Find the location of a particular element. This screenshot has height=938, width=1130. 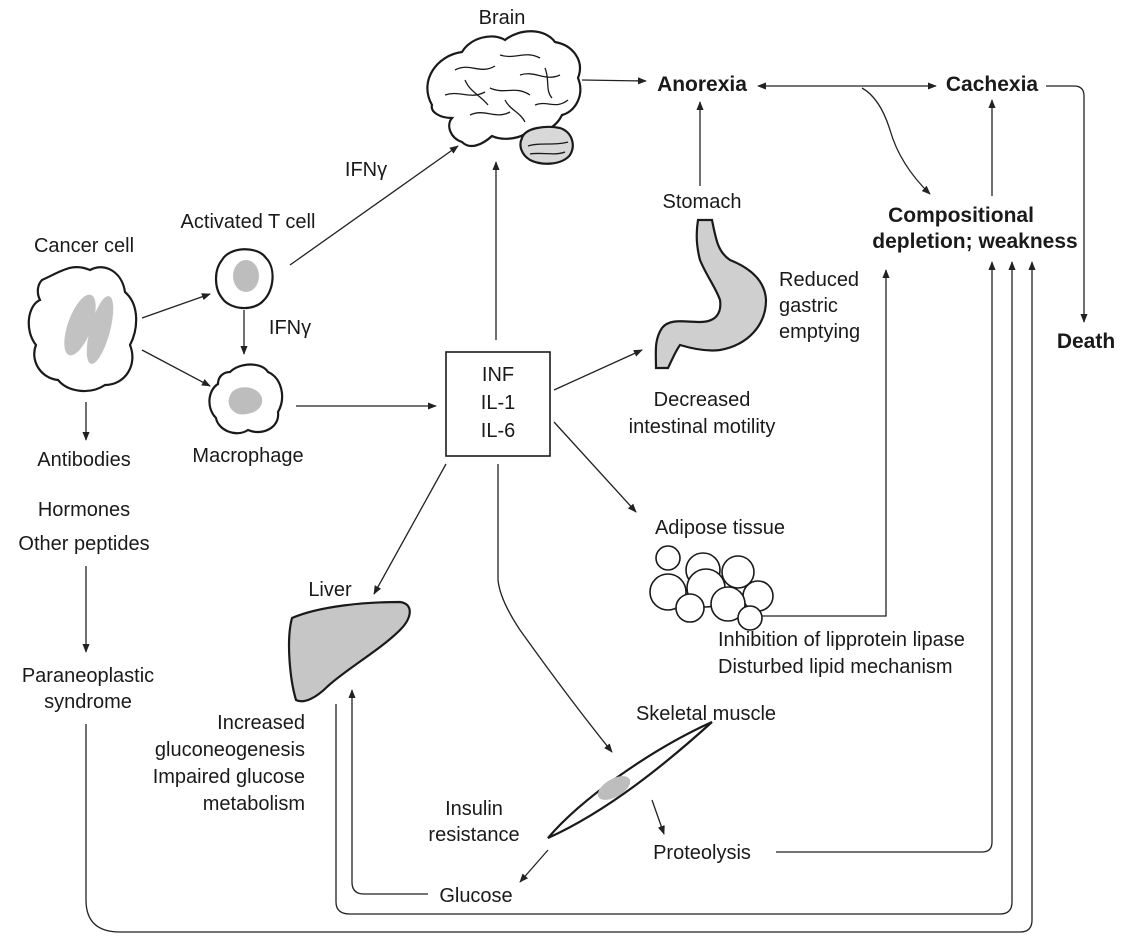

stomach-label: Stomach is located at coordinates (702, 202).